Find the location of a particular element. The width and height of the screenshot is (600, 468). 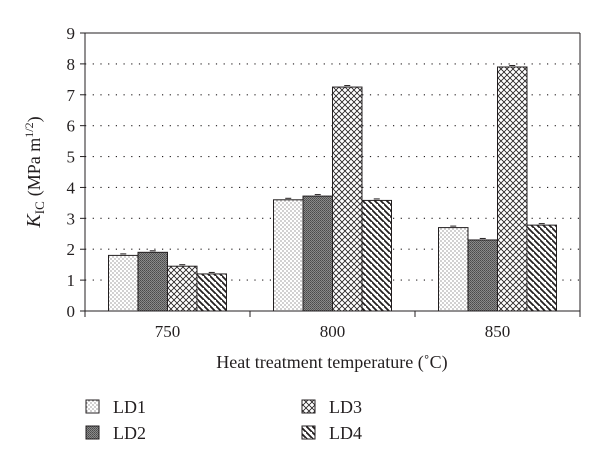

x-tick-label: 750 is located at coordinates (168, 331).